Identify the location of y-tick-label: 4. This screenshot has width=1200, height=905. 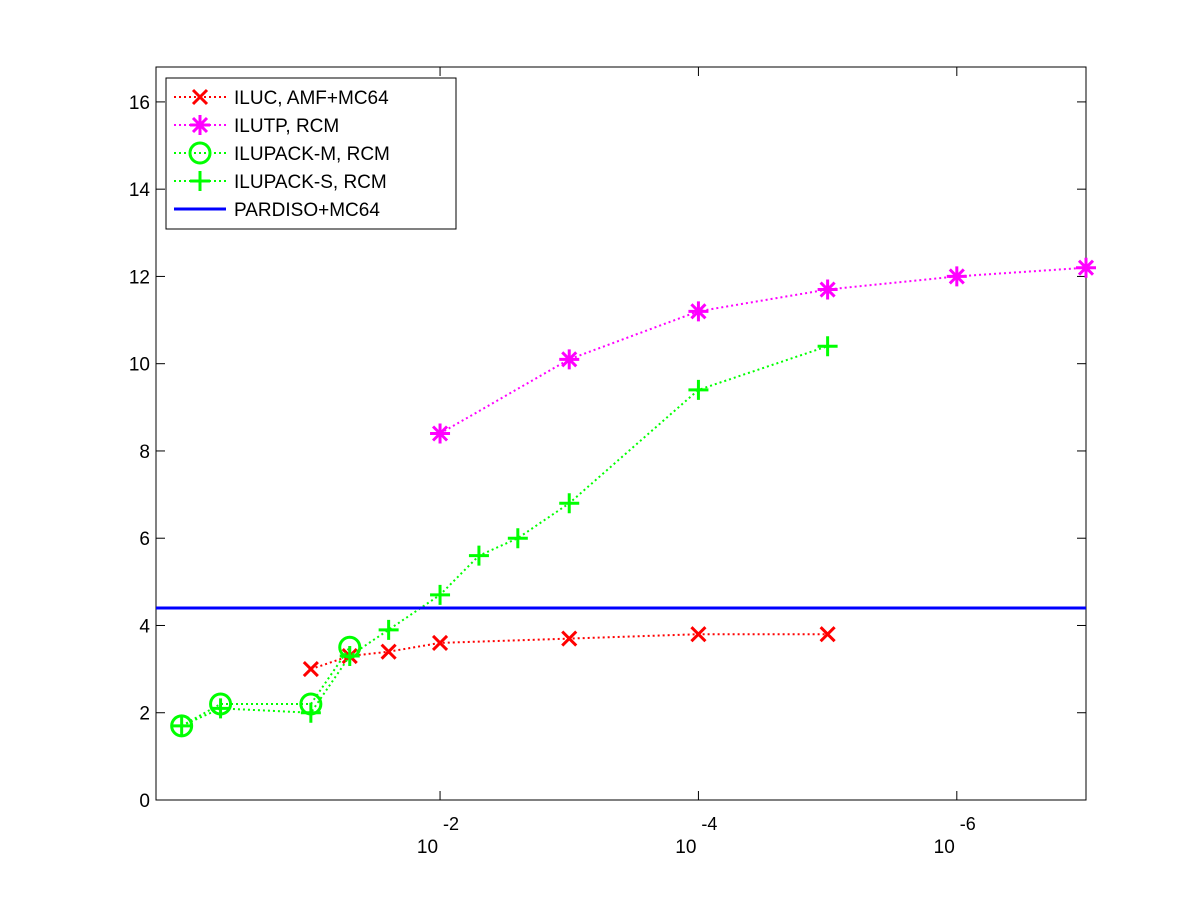
(144, 626).